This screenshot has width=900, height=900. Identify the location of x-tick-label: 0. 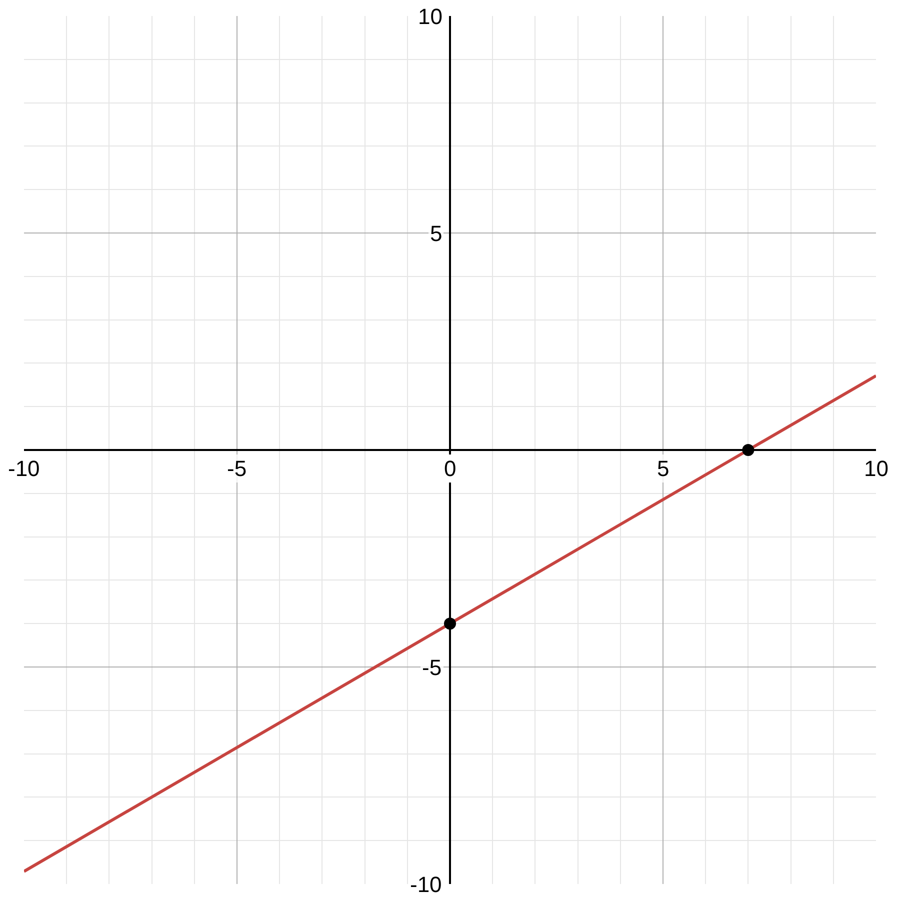
(450, 468).